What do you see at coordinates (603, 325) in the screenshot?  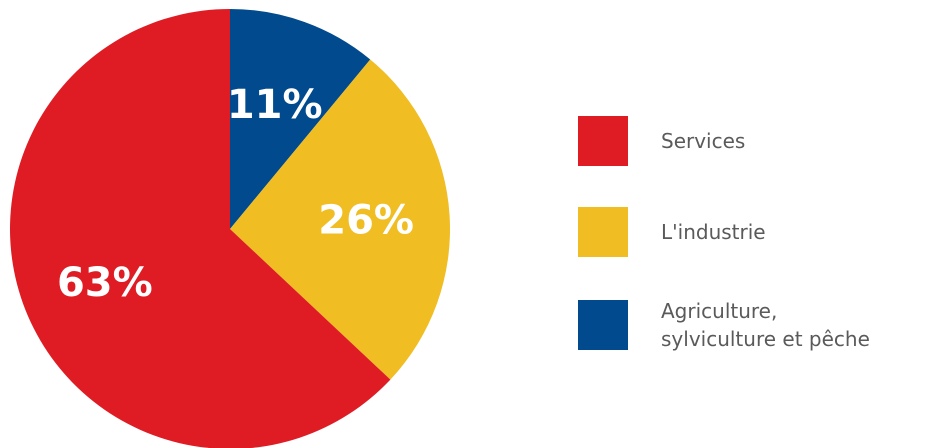 I see `legend-swatch-agriculture` at bounding box center [603, 325].